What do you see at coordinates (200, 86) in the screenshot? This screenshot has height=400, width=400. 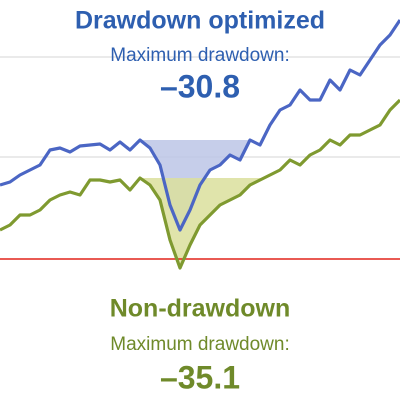 I see `drawdown-value: –30.8` at bounding box center [200, 86].